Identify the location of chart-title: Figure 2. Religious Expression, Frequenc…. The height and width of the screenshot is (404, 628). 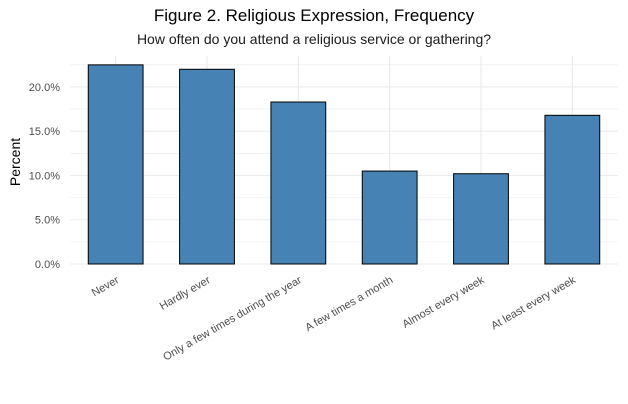
(314, 15).